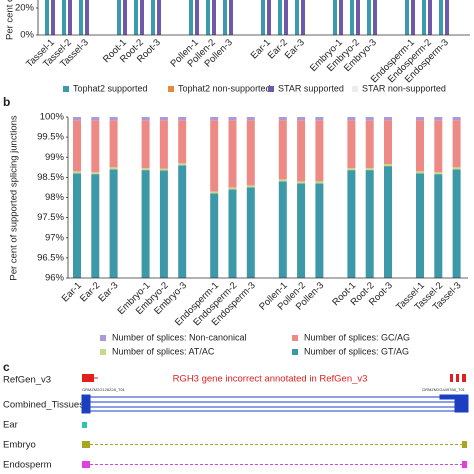 The width and height of the screenshot is (474, 474). What do you see at coordinates (55, 237) in the screenshot?
I see `y-tick-label: 97%` at bounding box center [55, 237].